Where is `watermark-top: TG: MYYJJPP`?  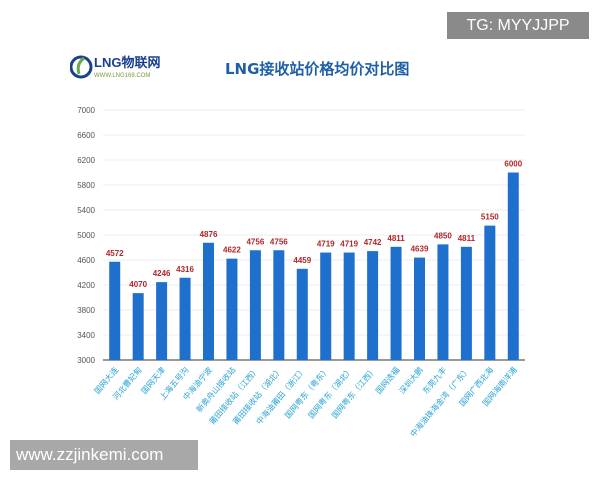 watermark-top: TG: MYYJJPP is located at coordinates (518, 25).